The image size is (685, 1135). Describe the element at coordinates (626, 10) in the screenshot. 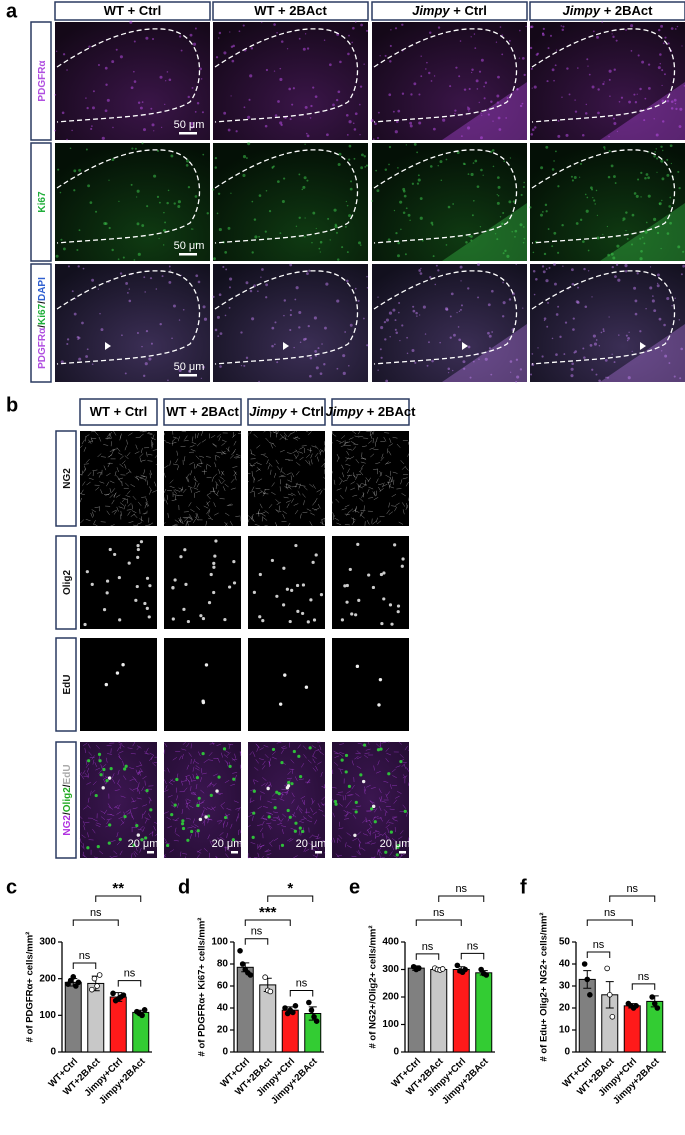

I see `treatment: + 2BAct` at that location.